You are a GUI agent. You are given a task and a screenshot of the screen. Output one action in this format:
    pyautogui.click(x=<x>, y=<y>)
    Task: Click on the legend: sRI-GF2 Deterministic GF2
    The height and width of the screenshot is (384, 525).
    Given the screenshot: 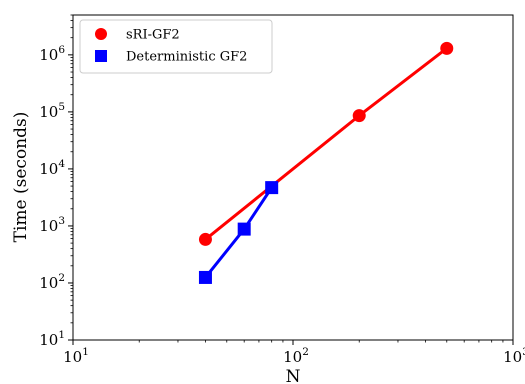 What is the action you would take?
    pyautogui.click(x=176, y=46)
    